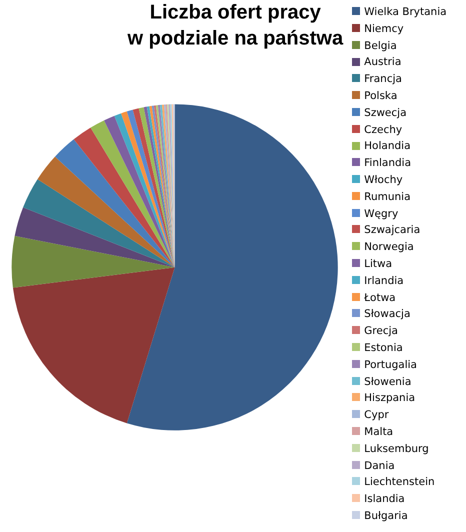 This screenshot has width=466, height=532. What do you see at coordinates (390, 364) in the screenshot?
I see `legend-label: Portugalia` at bounding box center [390, 364].